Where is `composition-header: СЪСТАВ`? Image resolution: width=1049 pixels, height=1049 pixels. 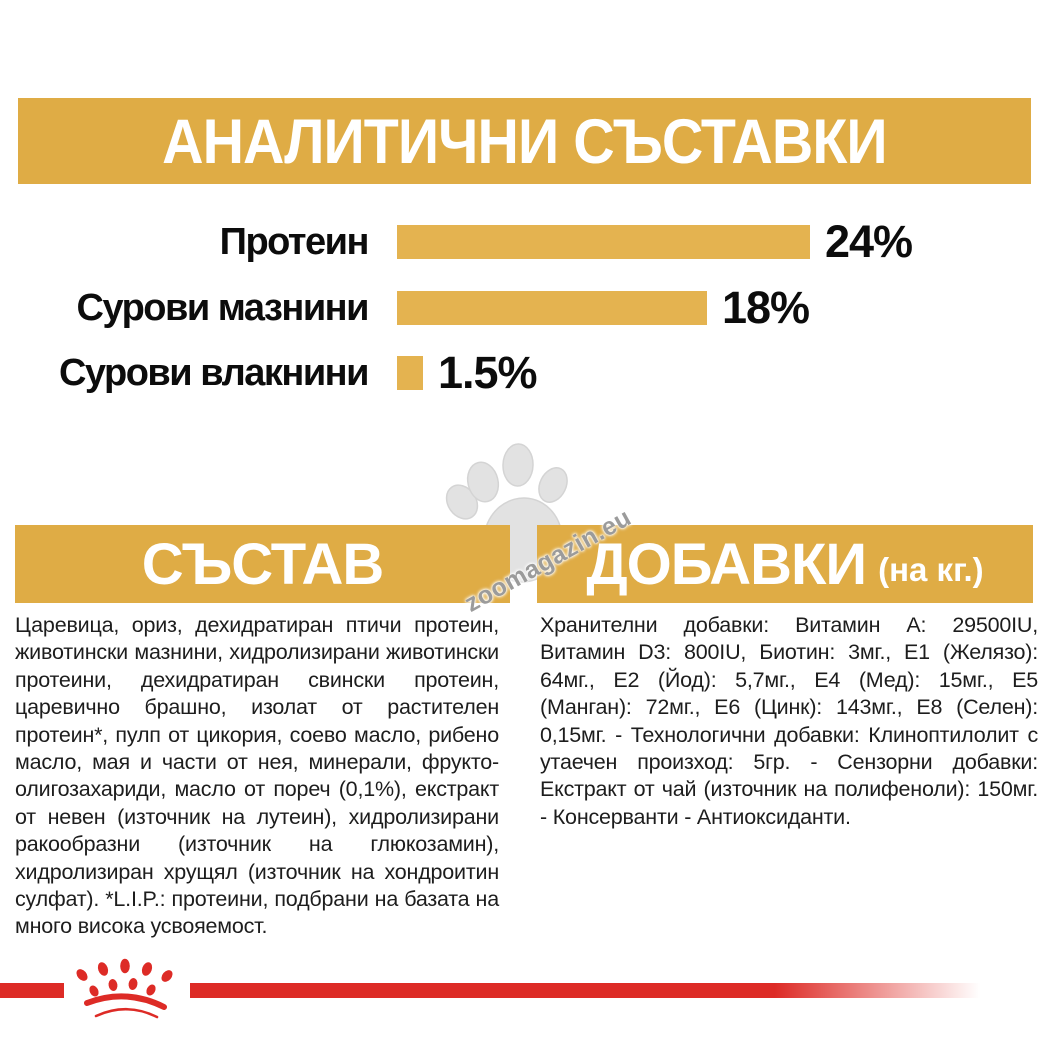
composition-header: СЪСТАВ is located at coordinates (262, 564).